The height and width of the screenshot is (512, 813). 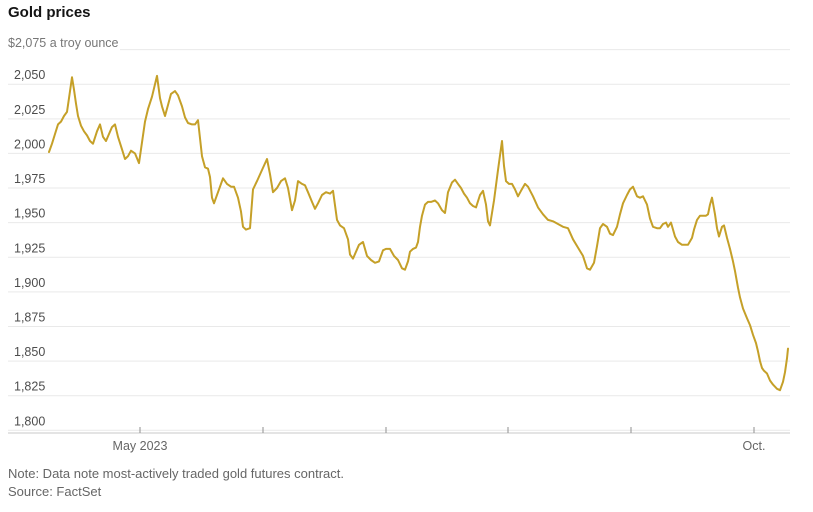 I want to click on y-axis-unit-label: $2,075 a troy ounce, so click(x=63, y=43).